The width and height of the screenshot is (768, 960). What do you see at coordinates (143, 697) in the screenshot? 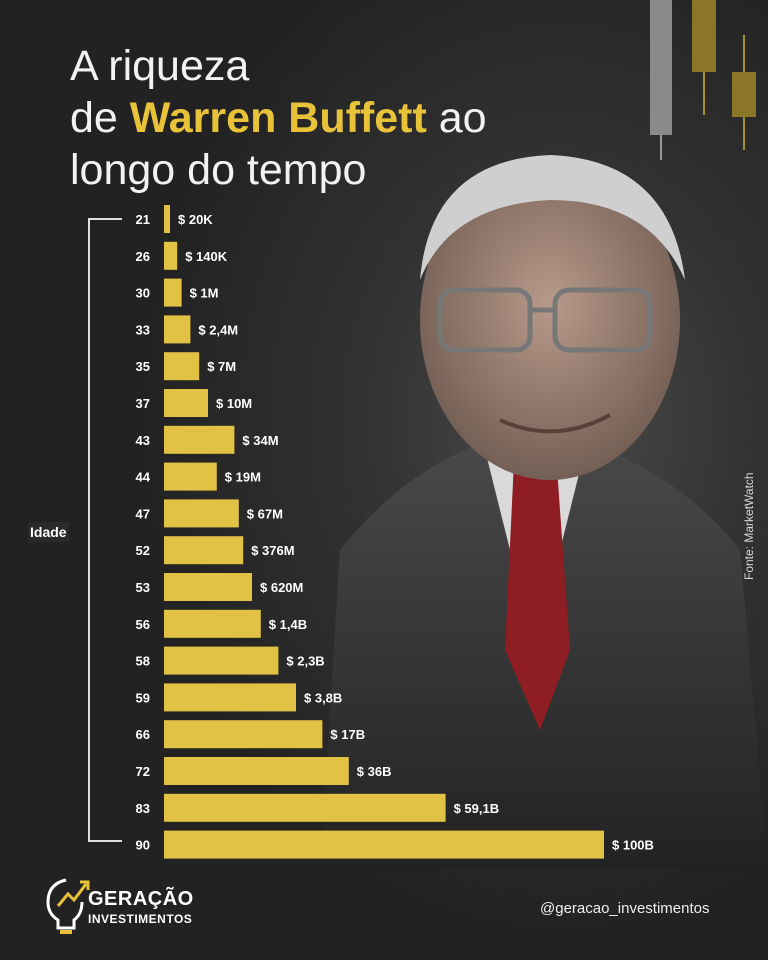
I see `age-tick-label: 59` at bounding box center [143, 697].